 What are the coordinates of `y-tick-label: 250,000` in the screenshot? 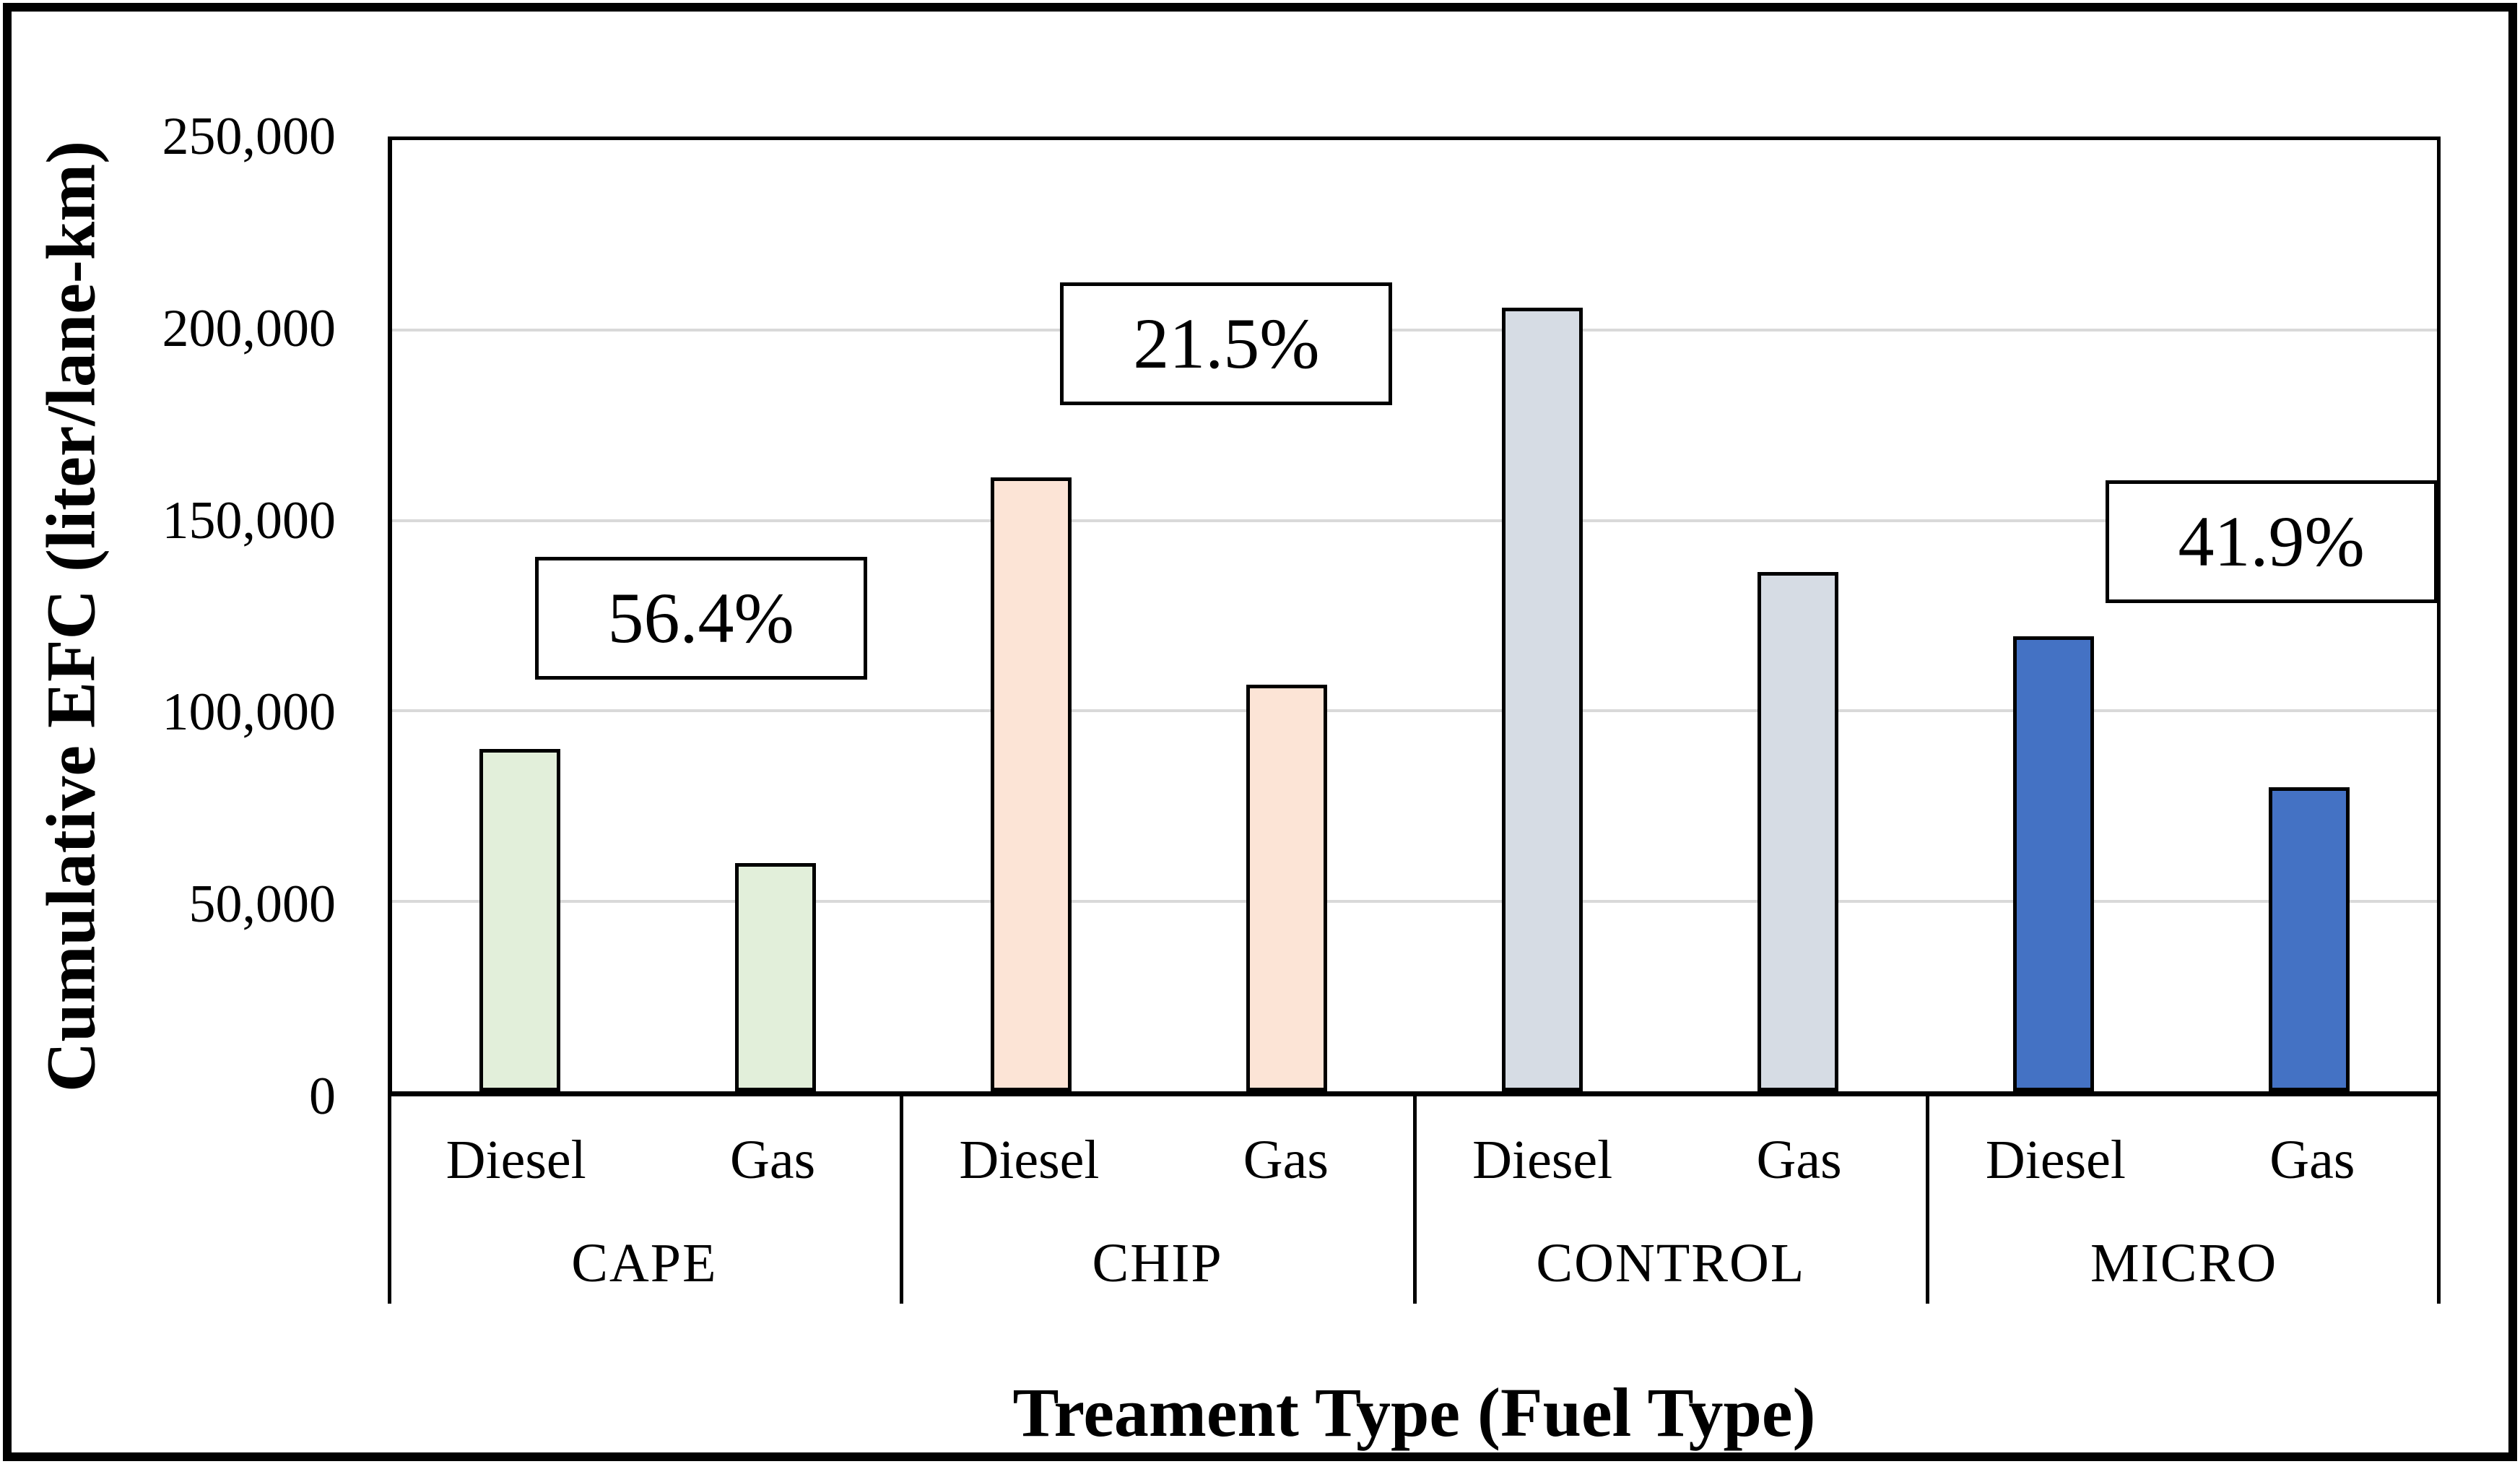 It's located at (249, 136).